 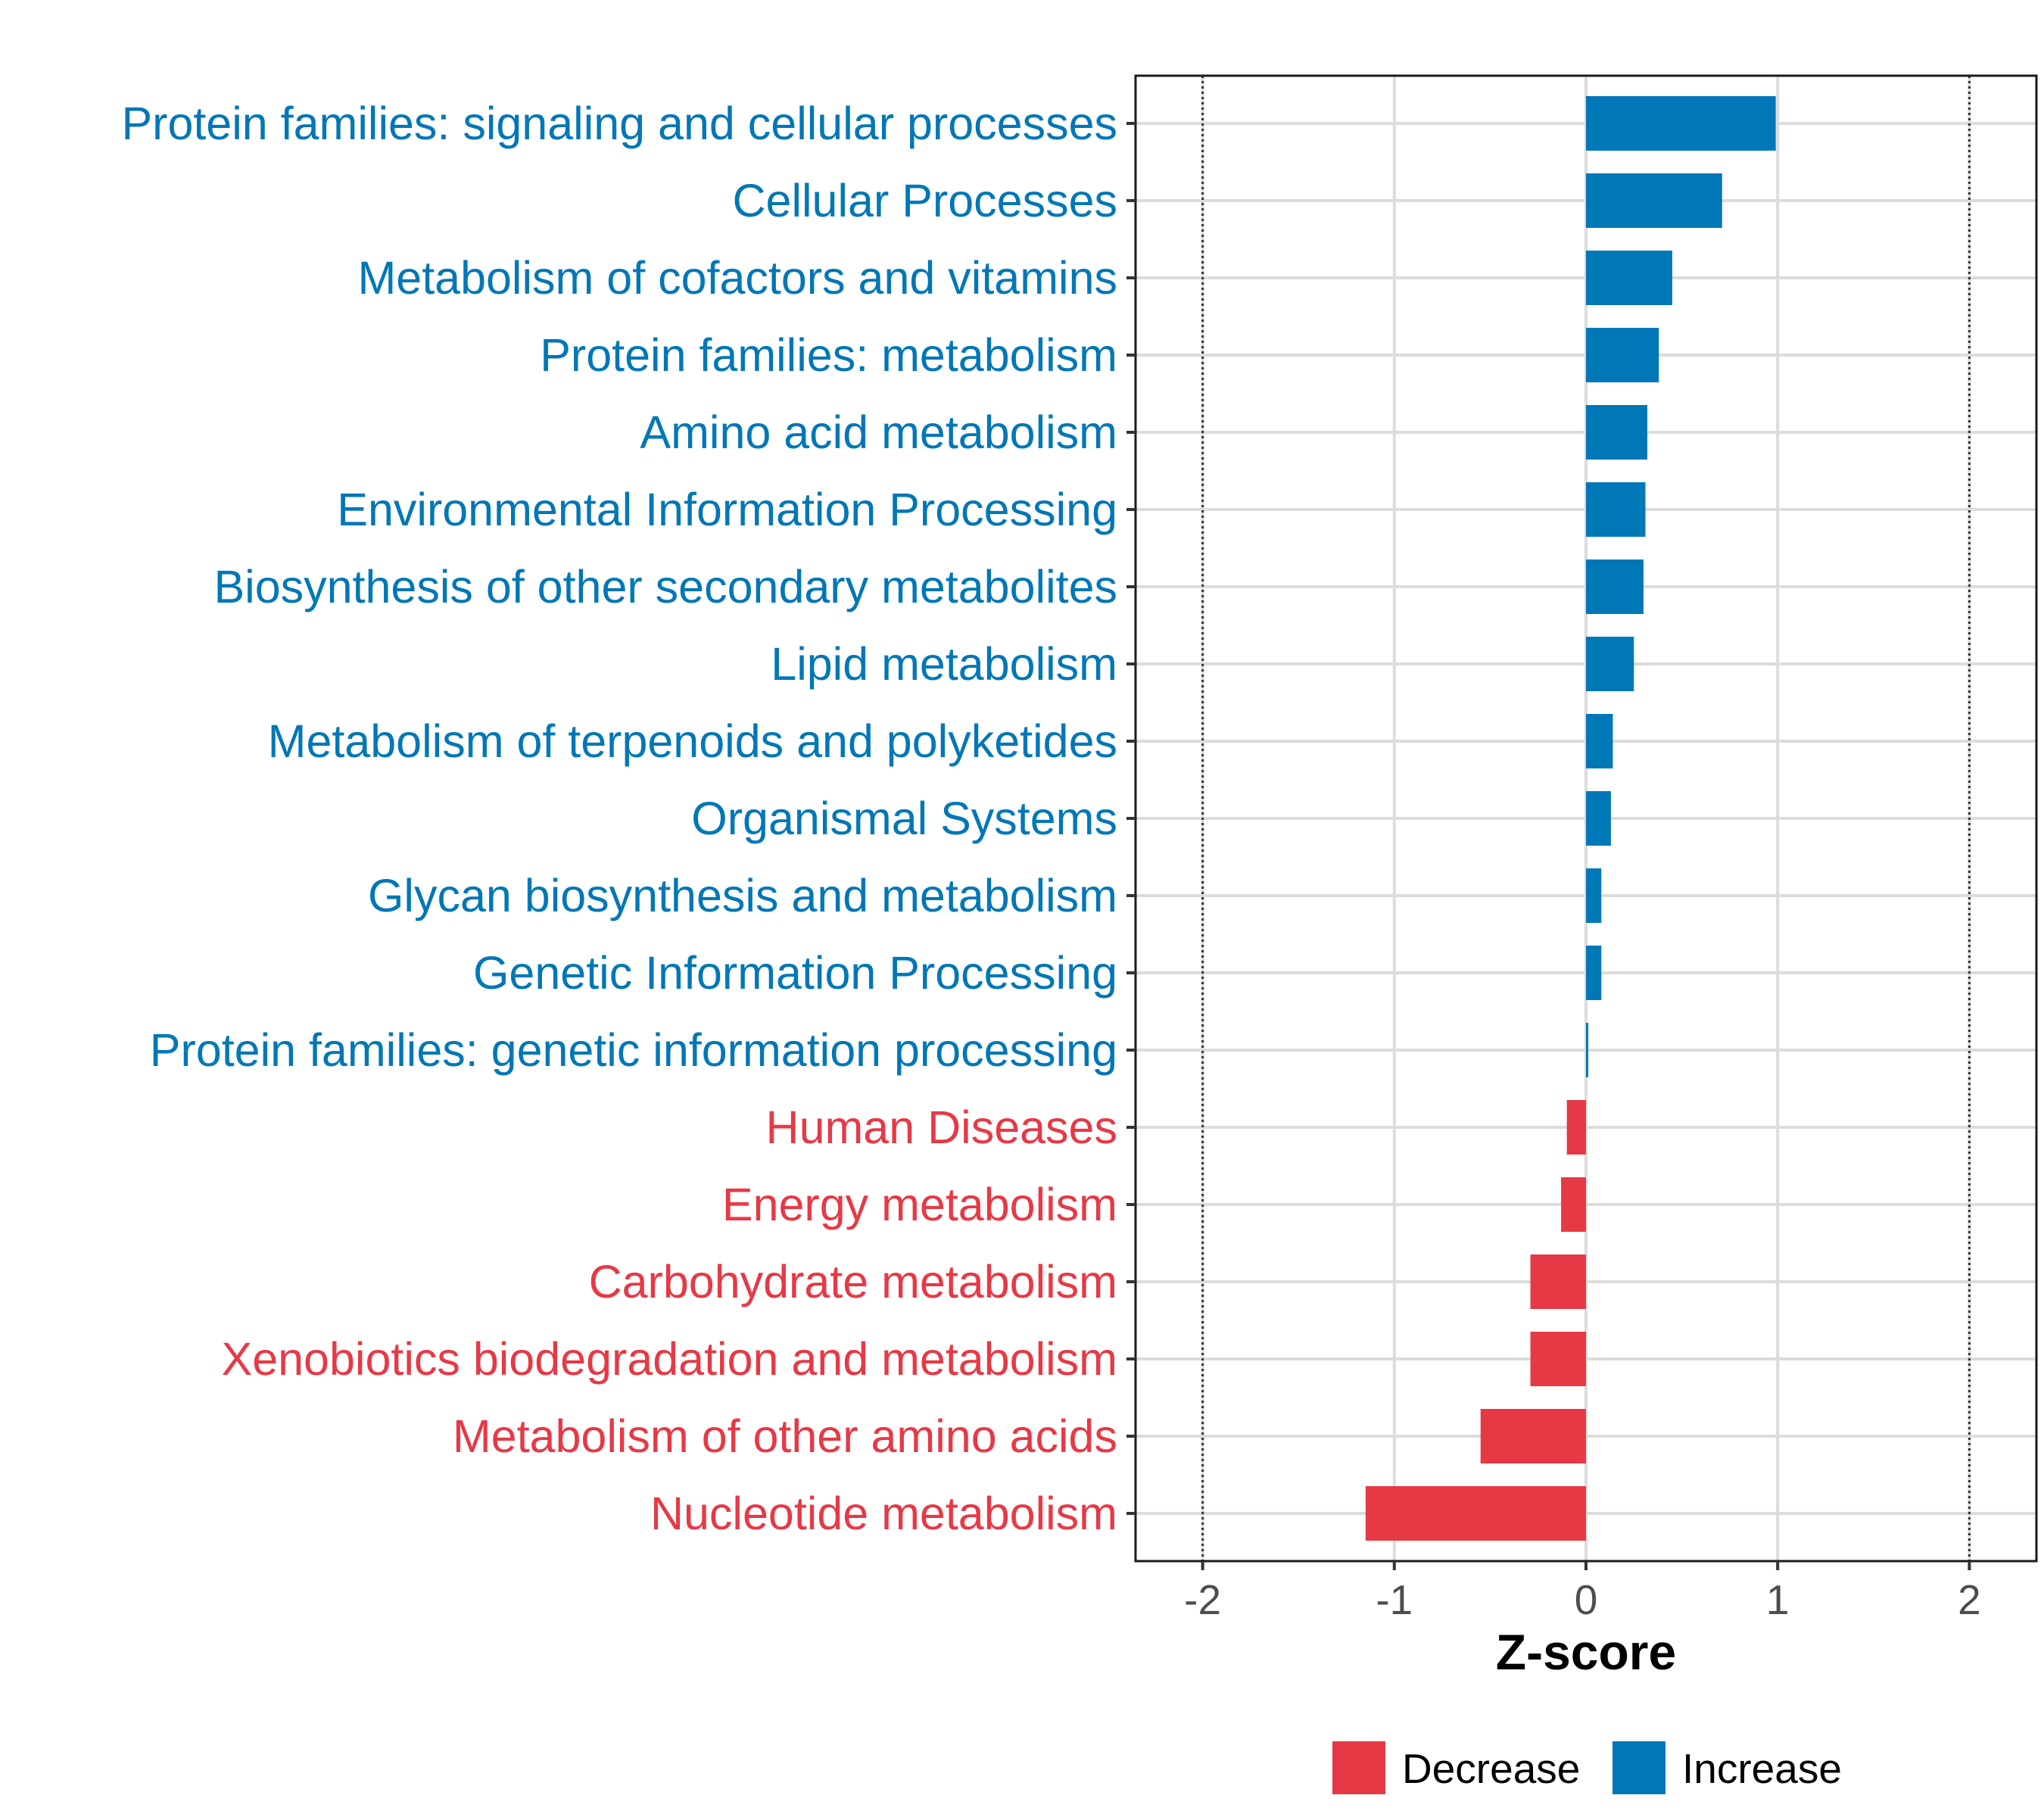 What do you see at coordinates (1394, 1599) in the screenshot?
I see `x-tick-label: -1` at bounding box center [1394, 1599].